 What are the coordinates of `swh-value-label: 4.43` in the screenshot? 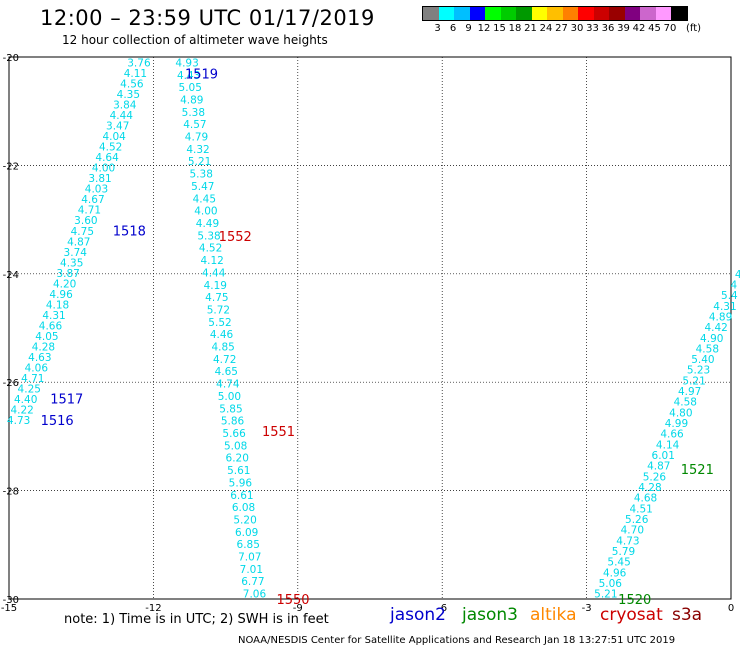 It's located at (188, 76).